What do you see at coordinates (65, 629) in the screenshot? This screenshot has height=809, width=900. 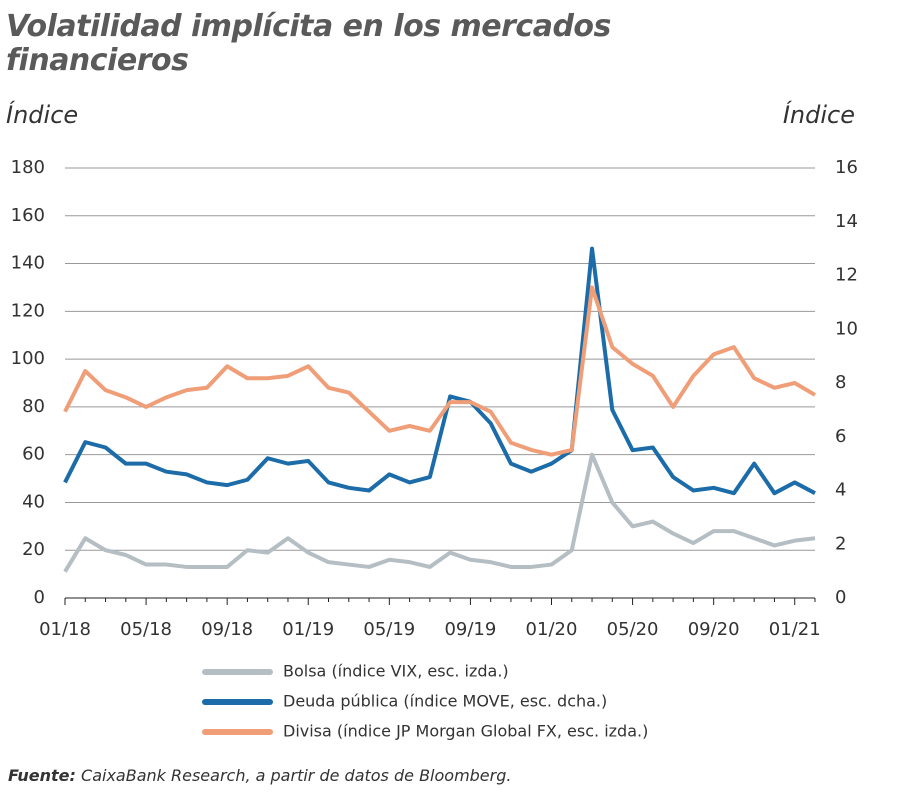 I see `x-tick-label: 01/18` at bounding box center [65, 629].